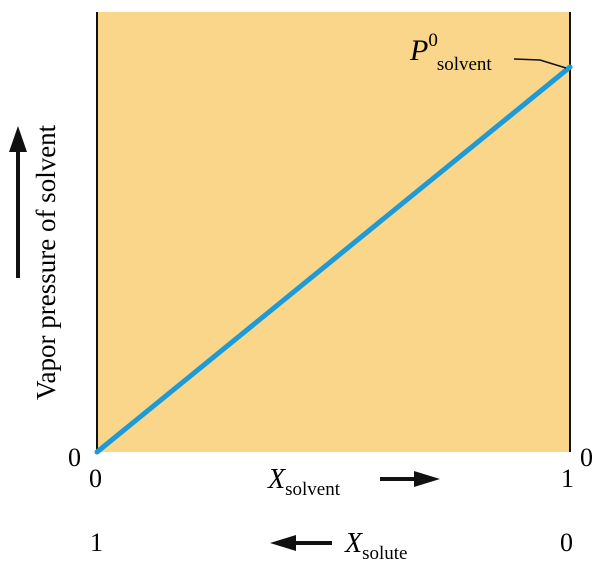 The image size is (597, 566). I want to click on annotation-sub: solvent, so click(465, 64).